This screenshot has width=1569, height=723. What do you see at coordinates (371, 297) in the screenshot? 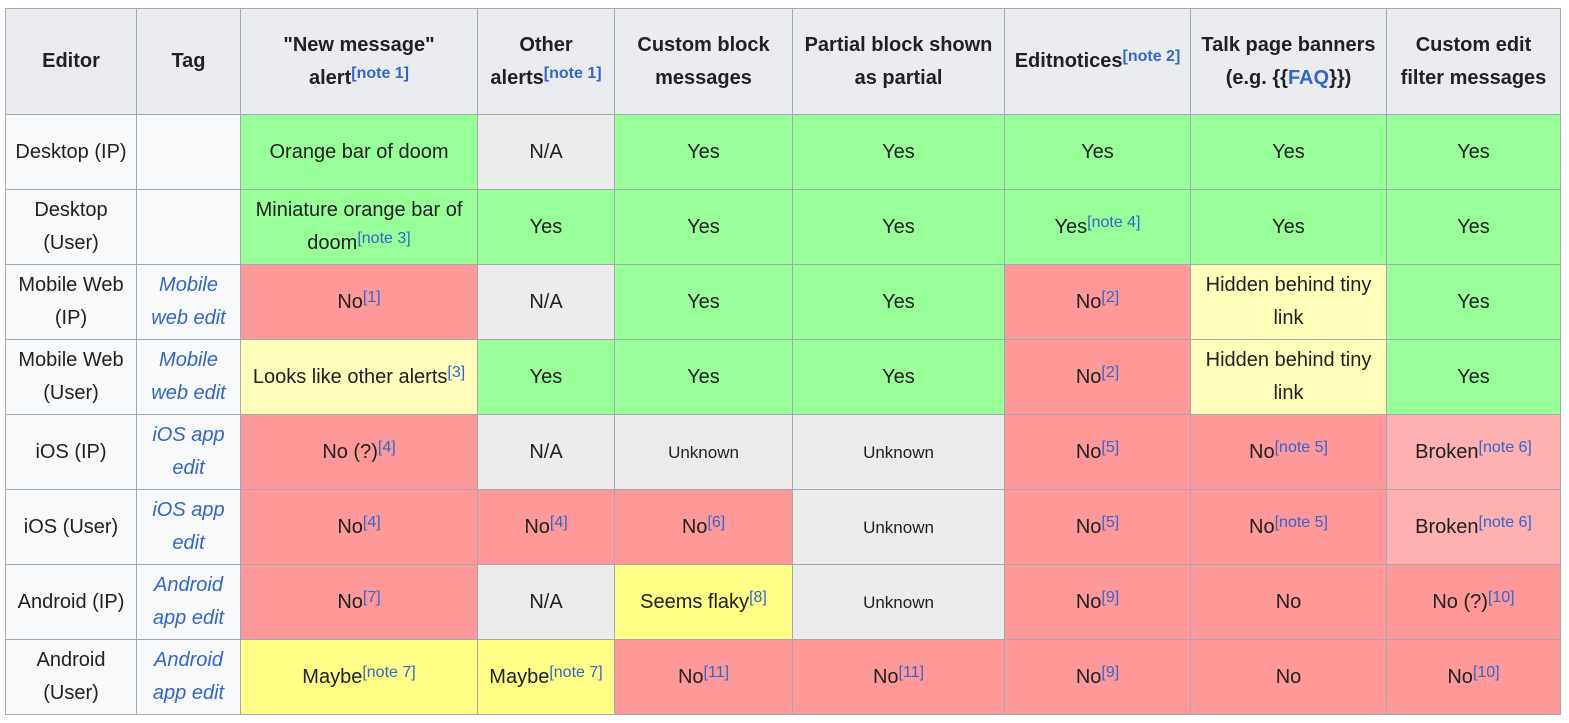
I see `reference-link: [1]` at bounding box center [371, 297].